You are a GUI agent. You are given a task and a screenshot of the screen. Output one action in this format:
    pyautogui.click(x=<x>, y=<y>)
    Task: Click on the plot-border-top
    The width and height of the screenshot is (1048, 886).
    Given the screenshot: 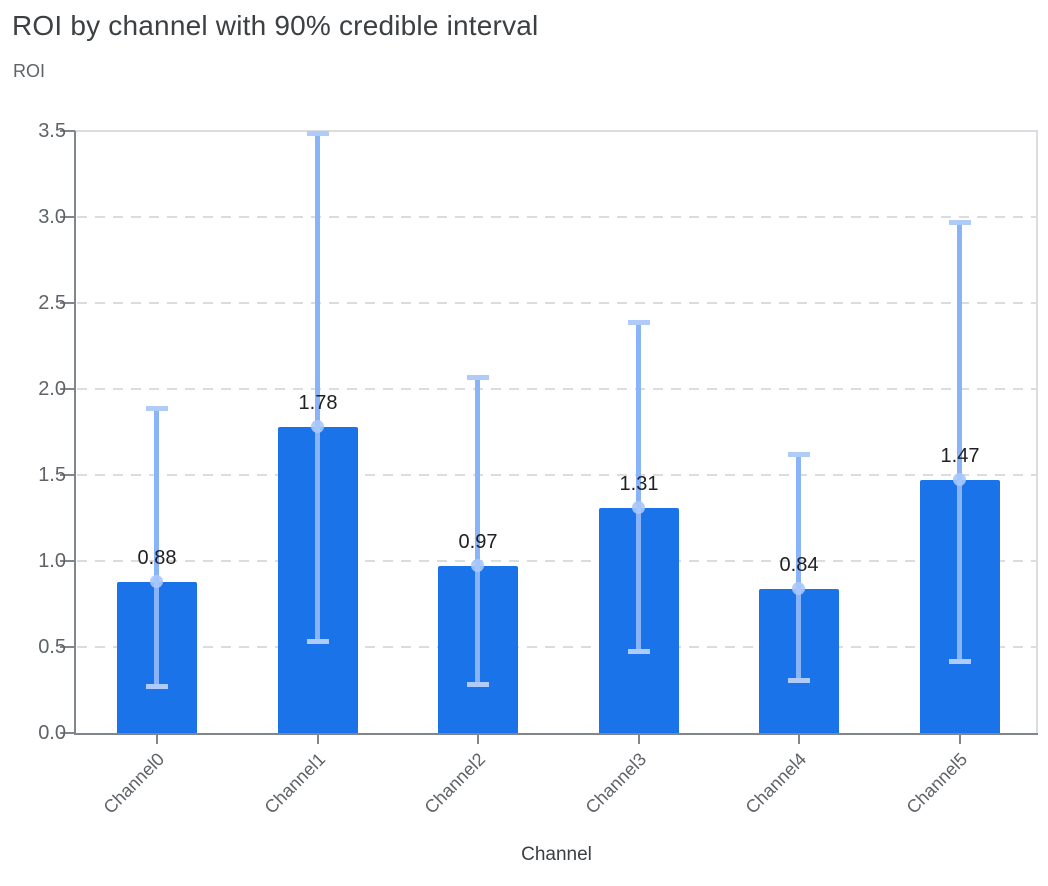 What is the action you would take?
    pyautogui.click(x=556, y=131)
    